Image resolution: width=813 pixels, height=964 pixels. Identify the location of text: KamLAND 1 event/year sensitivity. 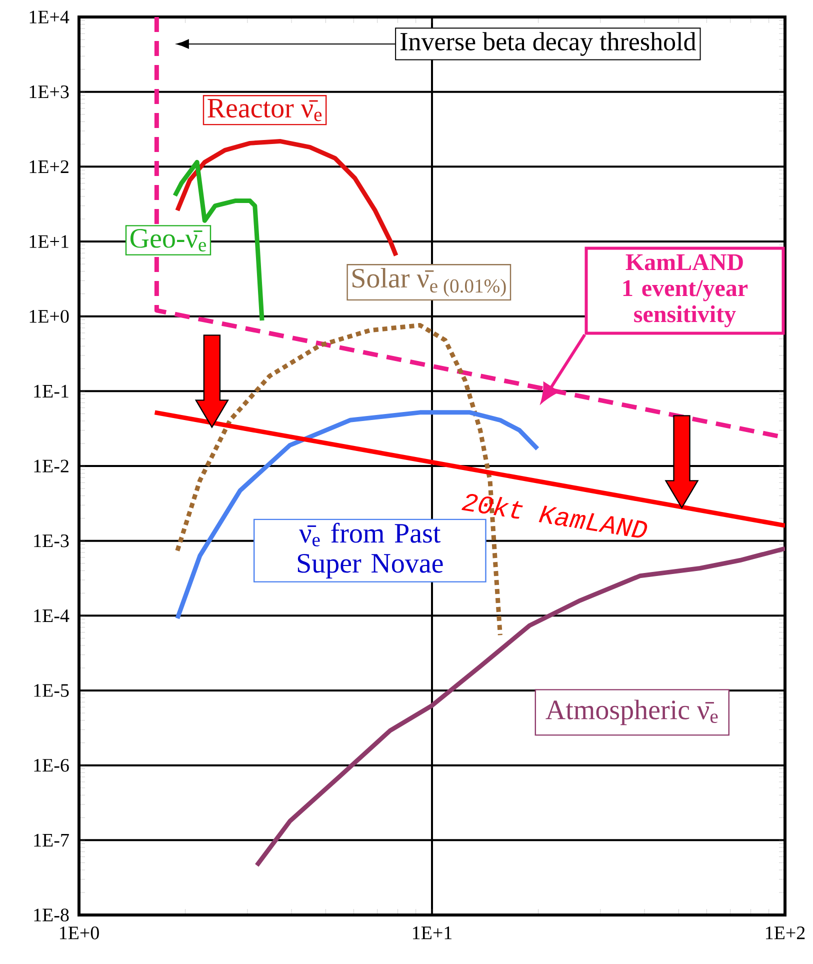
(685, 291).